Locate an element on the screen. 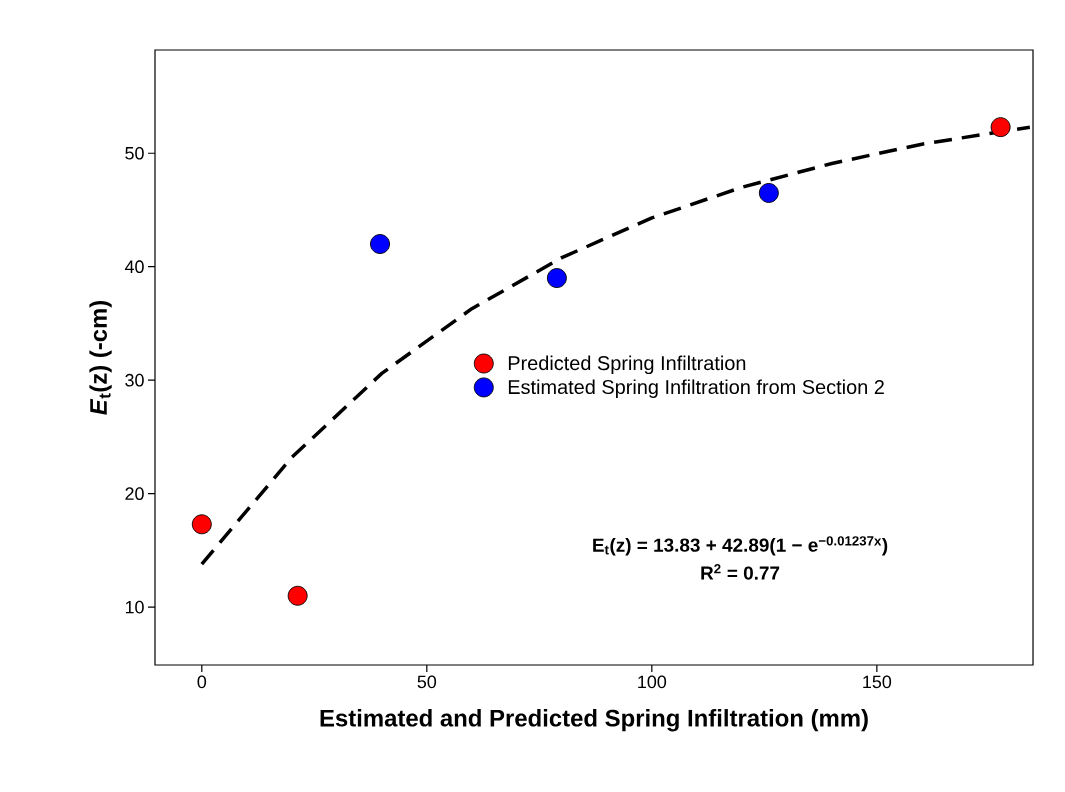  legend-label: Estimated Spring Infiltration from Section 2 is located at coordinates (696, 389).